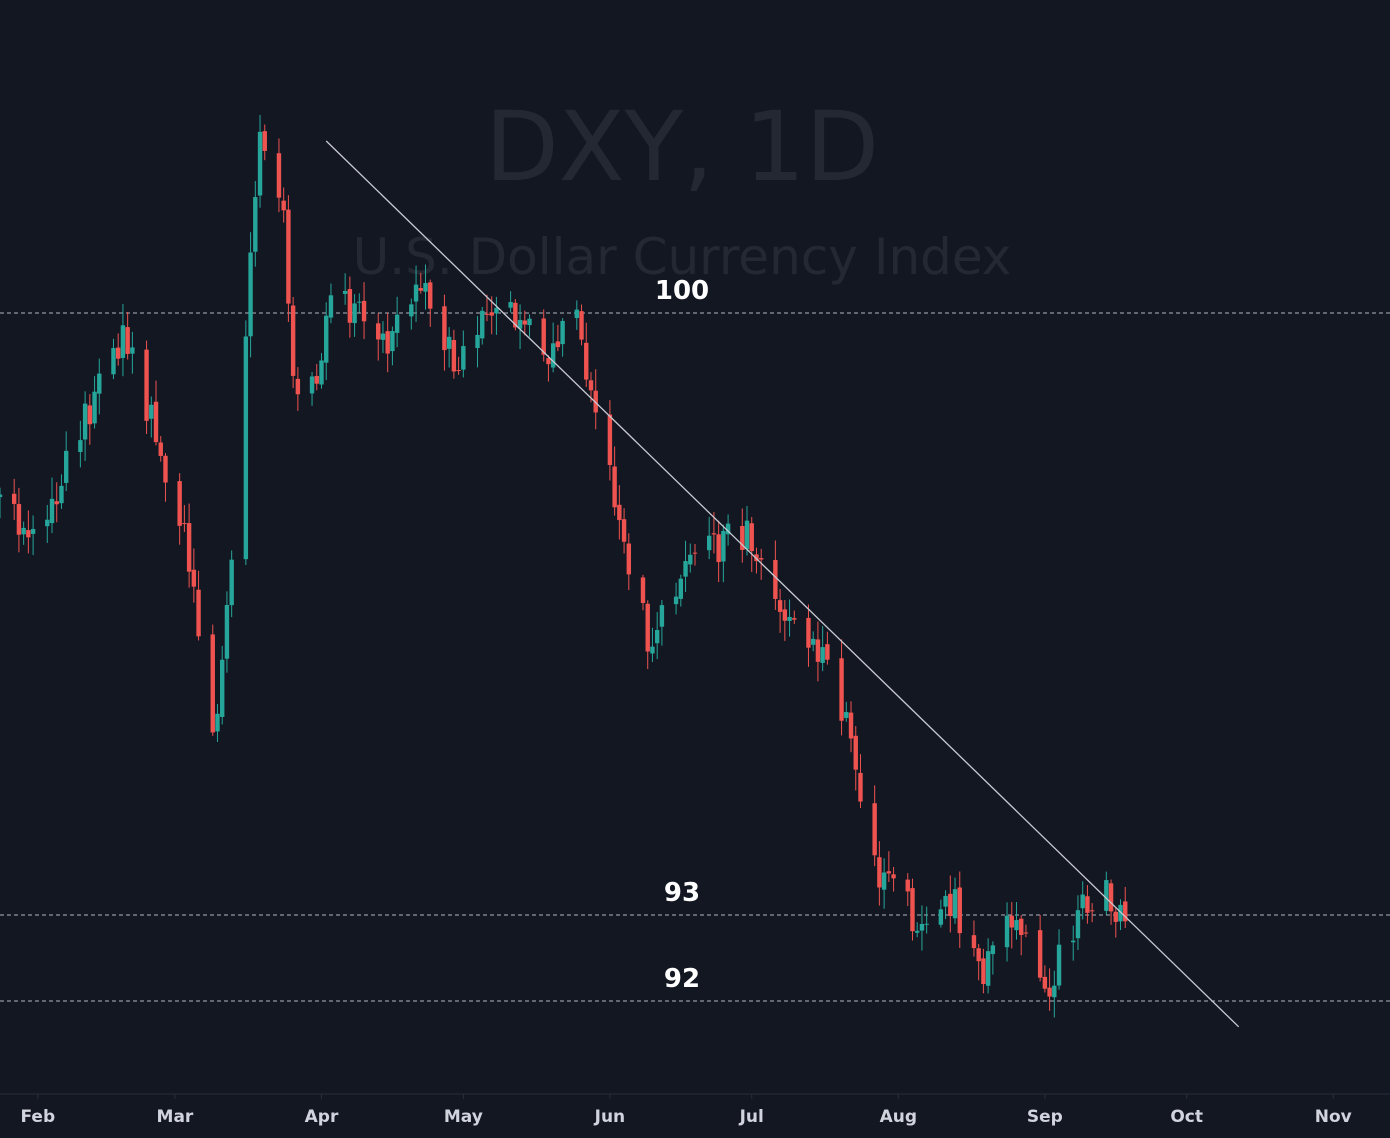 This screenshot has width=1390, height=1138. Describe the element at coordinates (1186, 1117) in the screenshot. I see `time-label-oct: Oct` at that location.